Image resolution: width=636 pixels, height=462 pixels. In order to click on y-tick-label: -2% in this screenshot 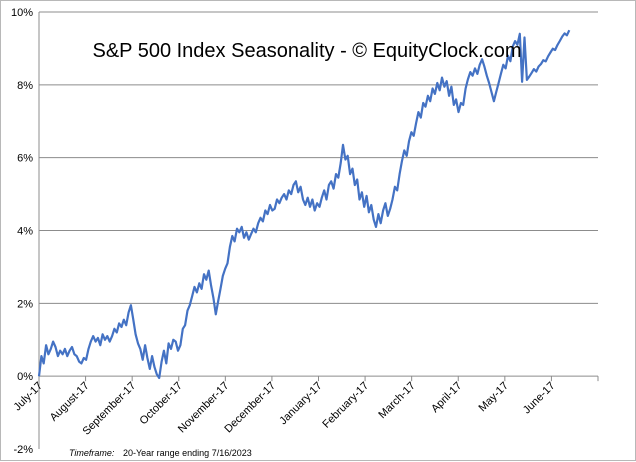, I will do `click(23, 450)`.